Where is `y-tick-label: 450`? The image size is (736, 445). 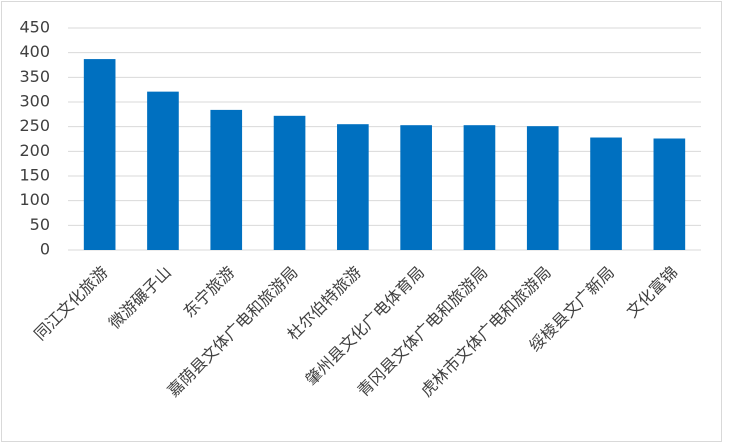 y-tick-label: 450 is located at coordinates (34, 27).